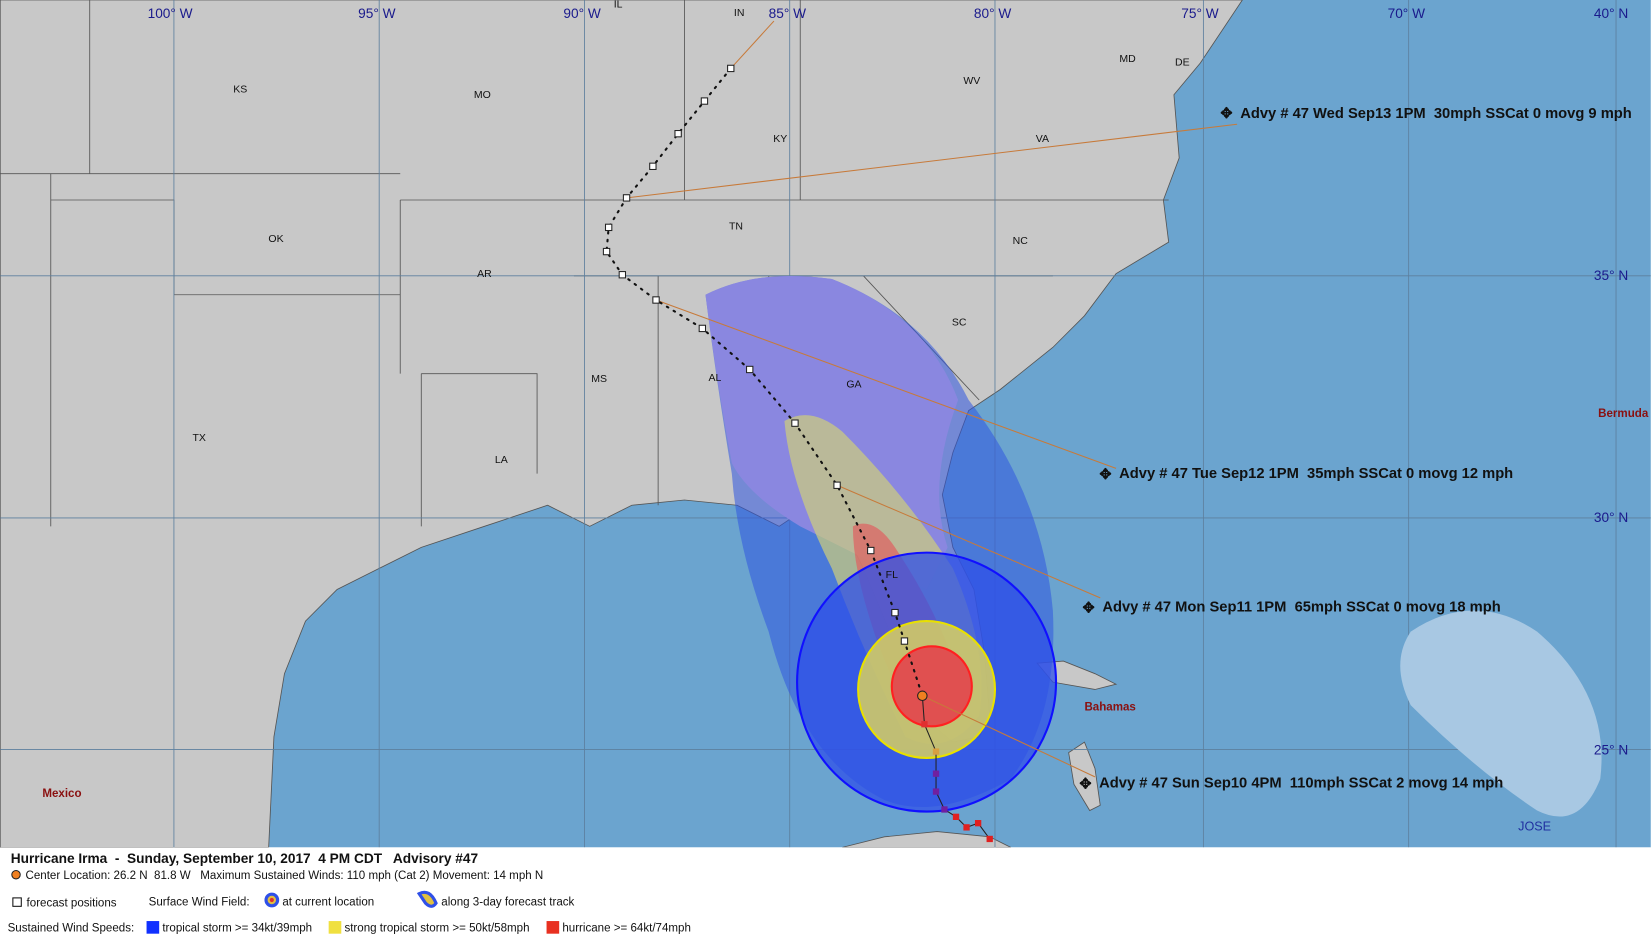  What do you see at coordinates (199, 902) in the screenshot?
I see `legend-text: Surface Wind Field:` at bounding box center [199, 902].